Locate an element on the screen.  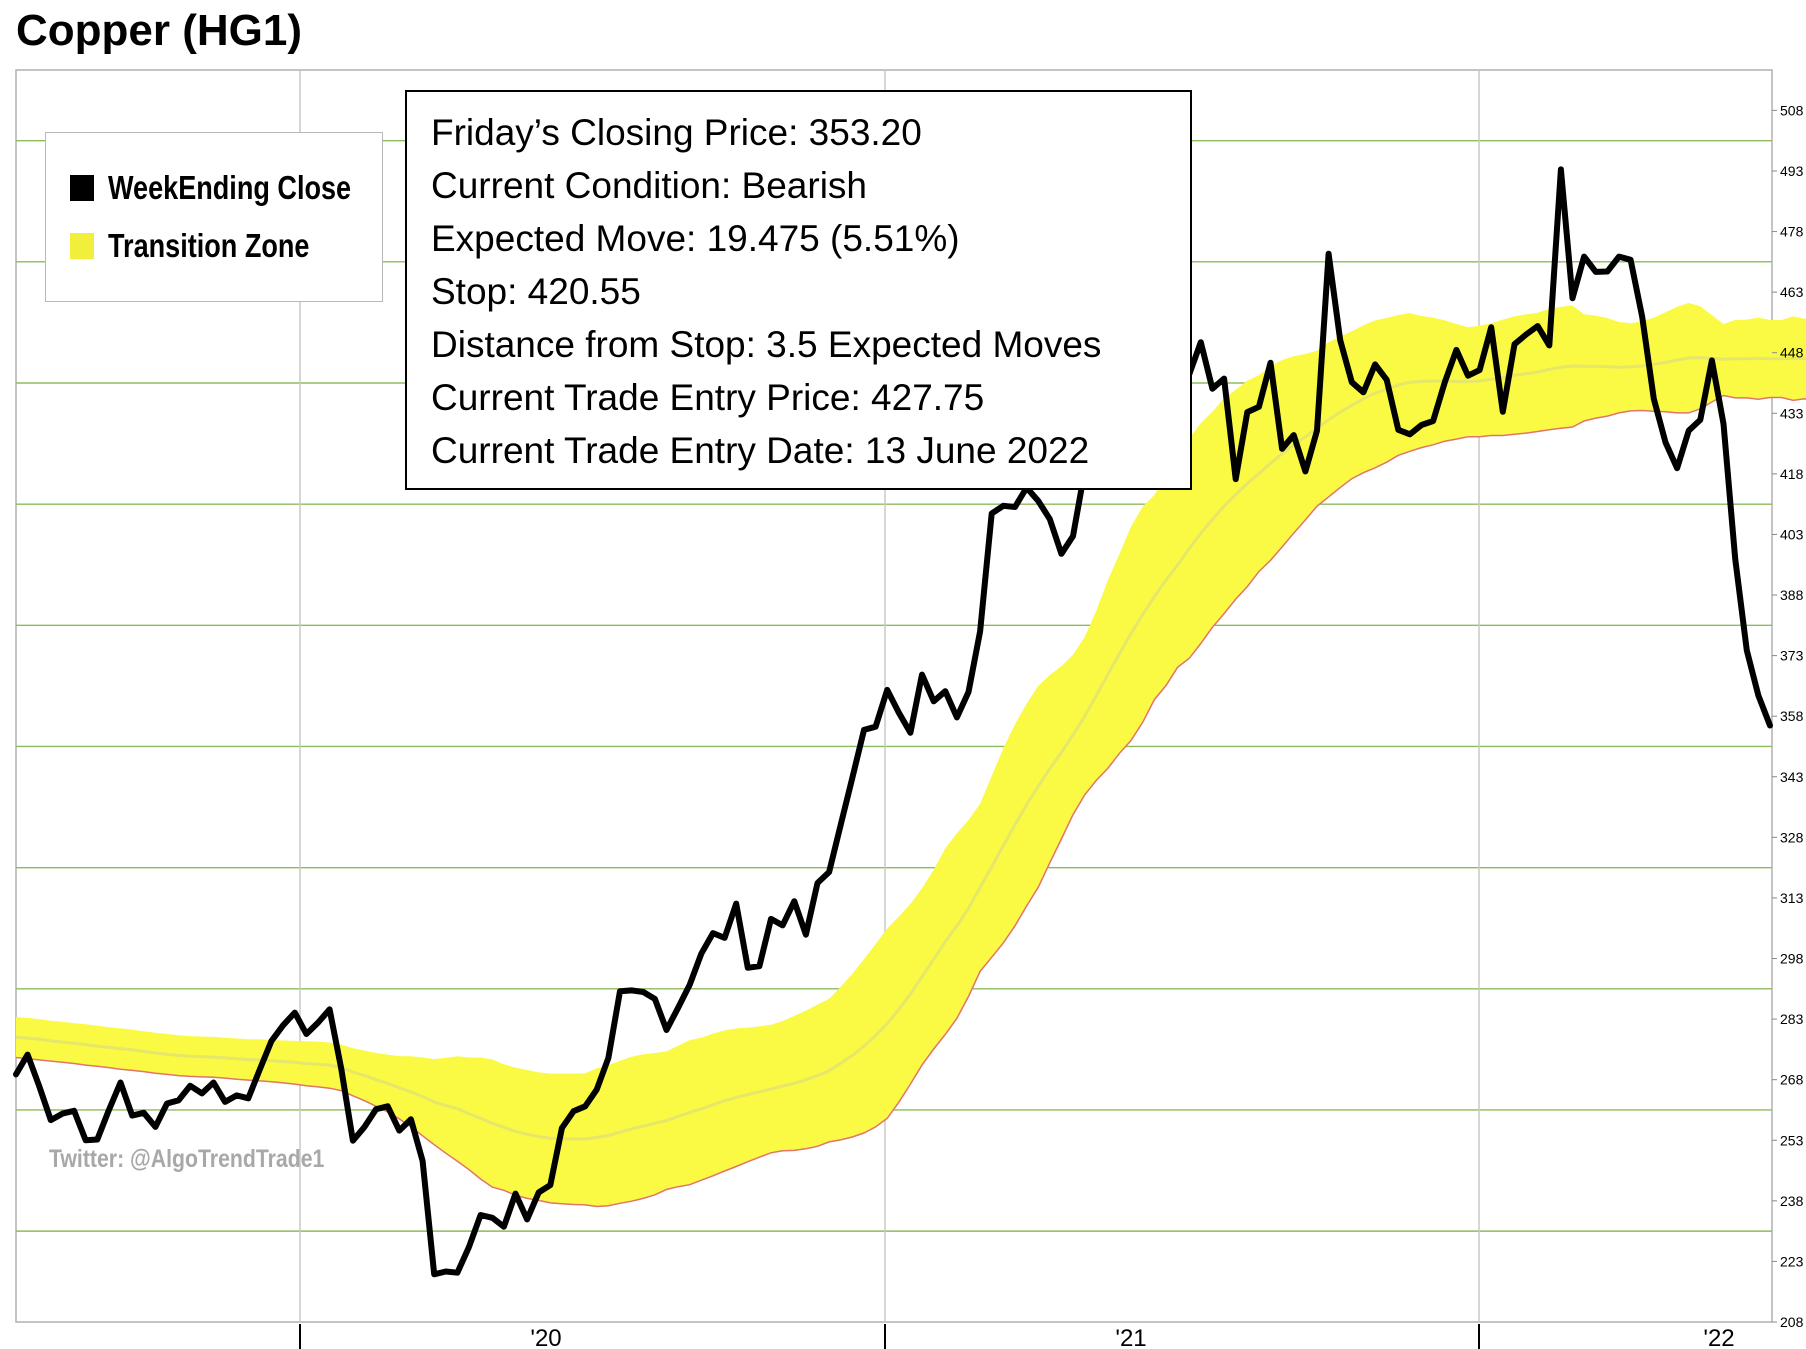
x-tick-label: '20 is located at coordinates (545, 1337).